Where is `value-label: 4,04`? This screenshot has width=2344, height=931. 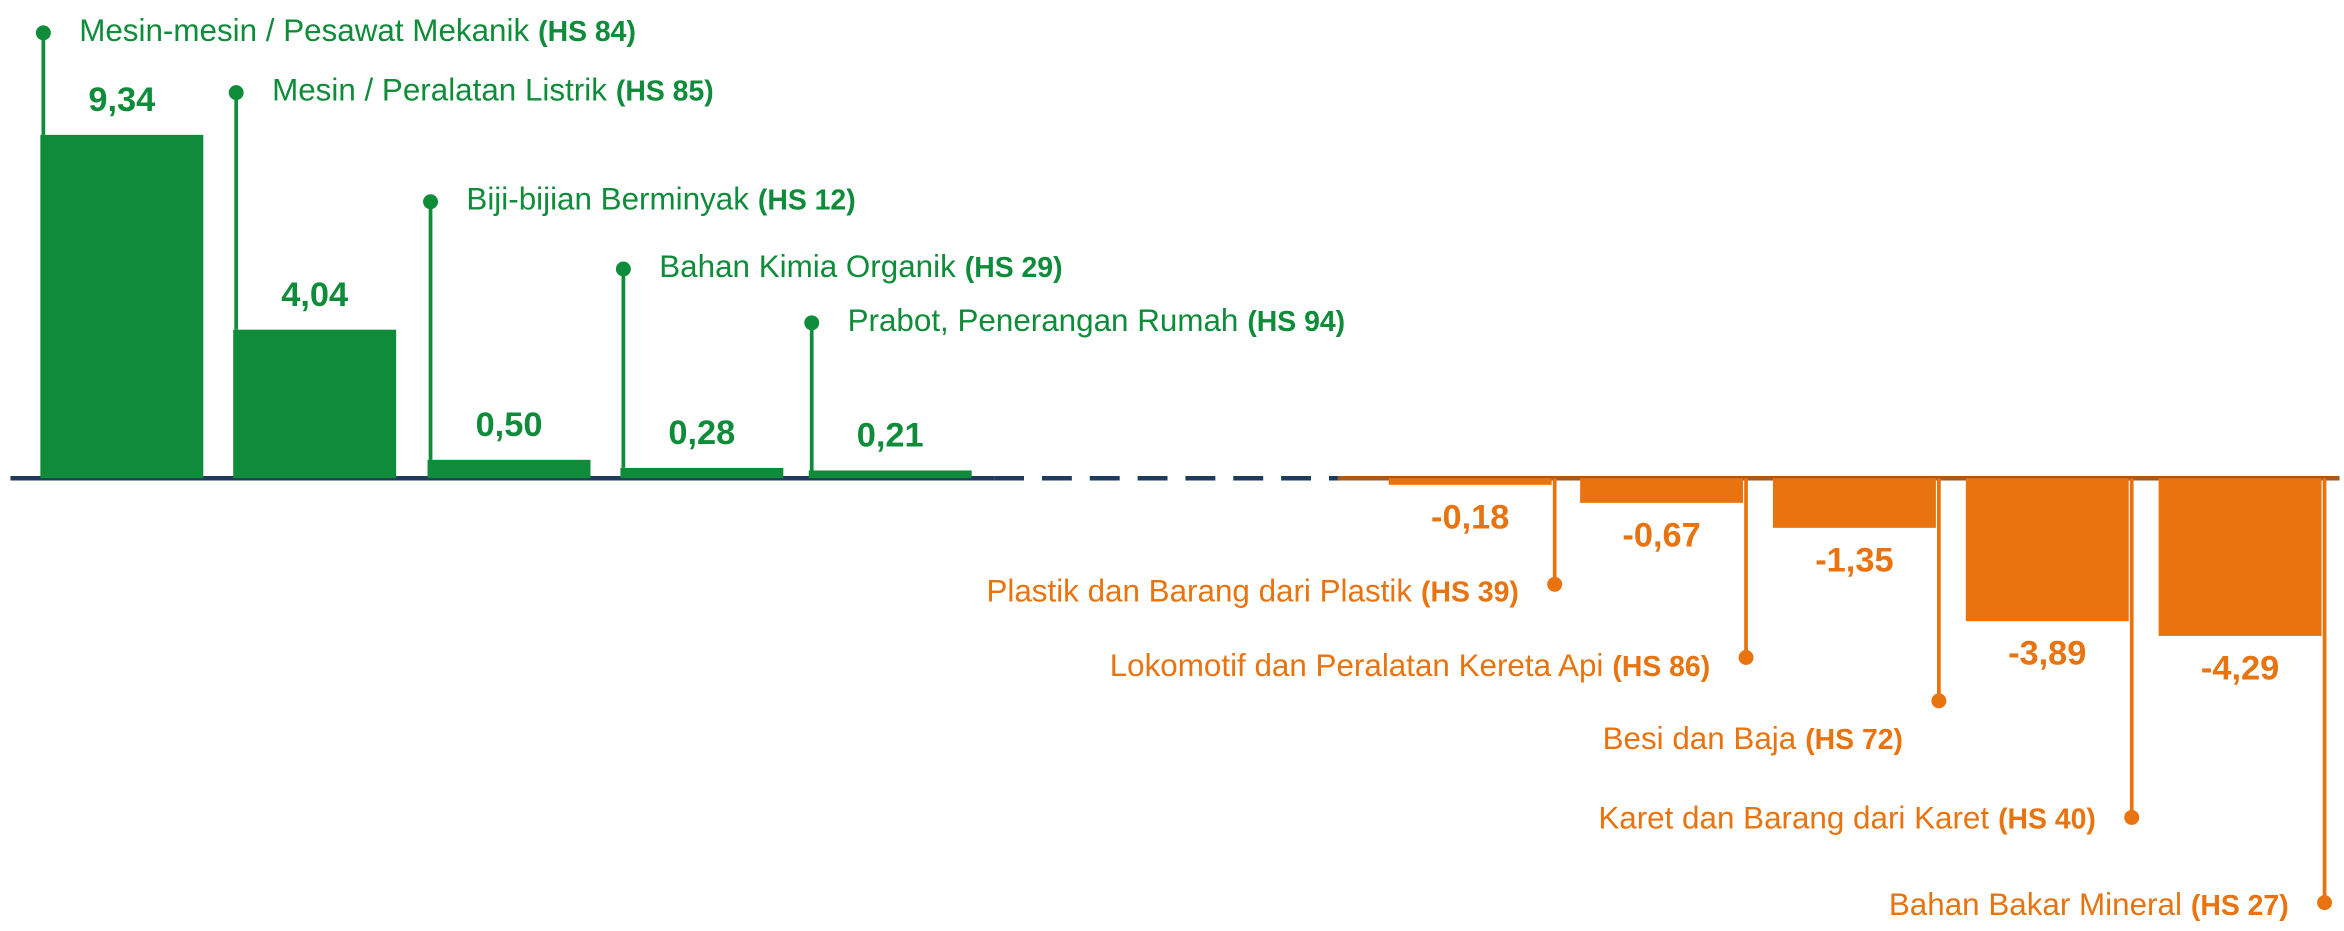 value-label: 4,04 is located at coordinates (314, 295).